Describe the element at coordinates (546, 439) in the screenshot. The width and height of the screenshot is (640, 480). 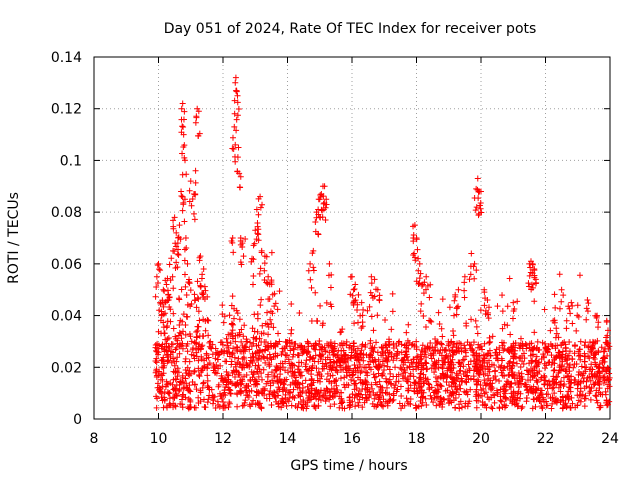
I see `x-tick-label: 22` at that location.